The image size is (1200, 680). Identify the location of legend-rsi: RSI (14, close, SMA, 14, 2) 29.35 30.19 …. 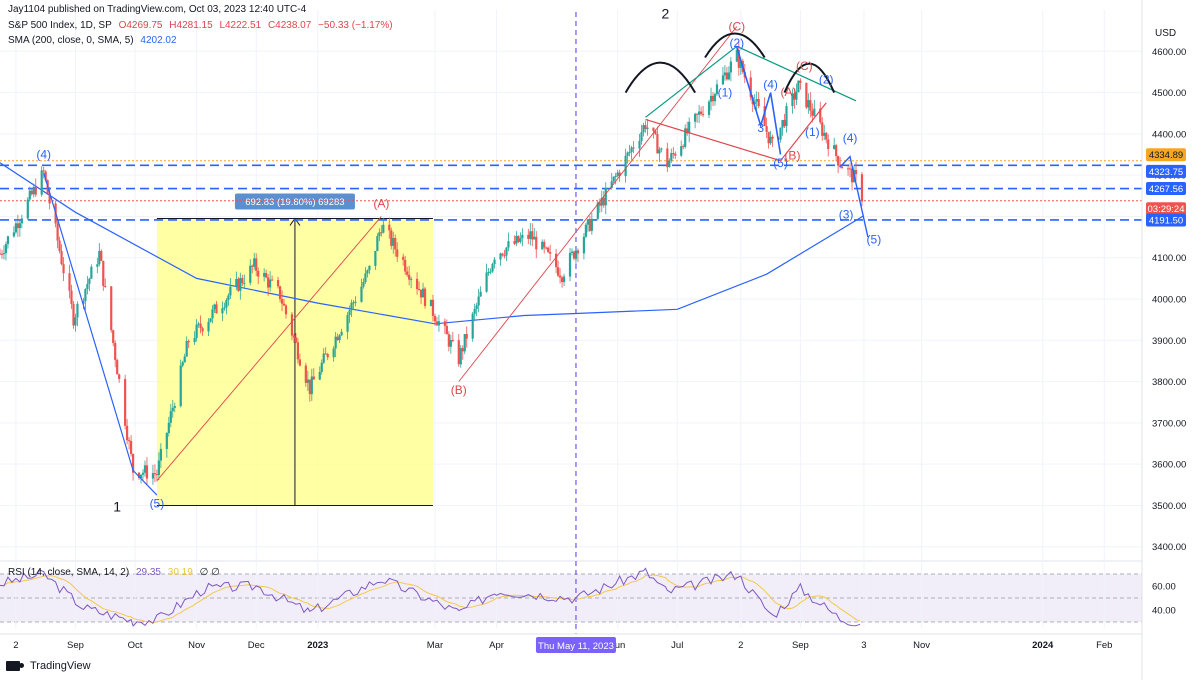
(116, 572).